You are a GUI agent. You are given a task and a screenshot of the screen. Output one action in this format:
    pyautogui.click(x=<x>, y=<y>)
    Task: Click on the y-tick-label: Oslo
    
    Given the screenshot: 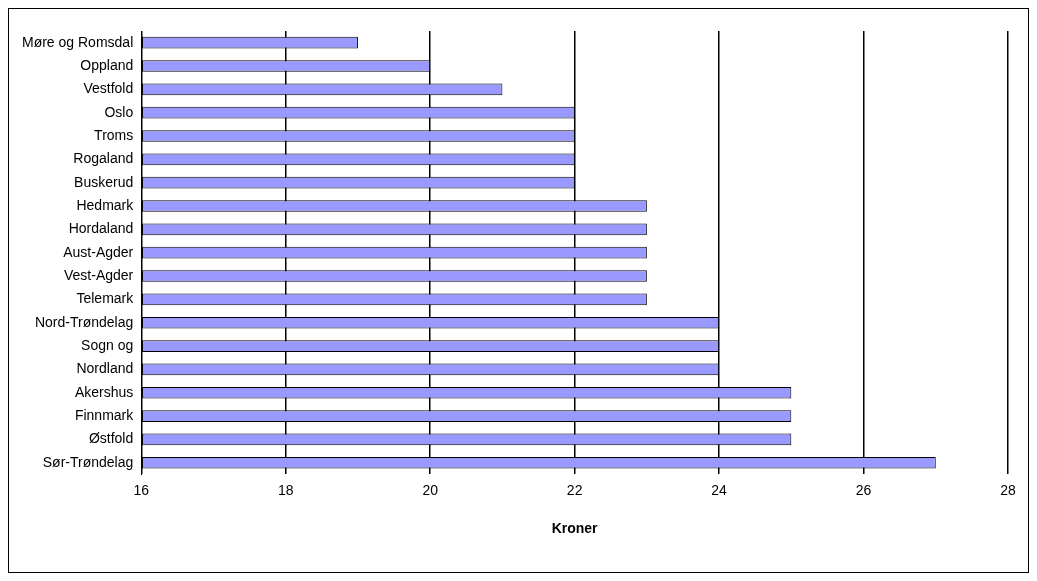 What is the action you would take?
    pyautogui.click(x=119, y=111)
    